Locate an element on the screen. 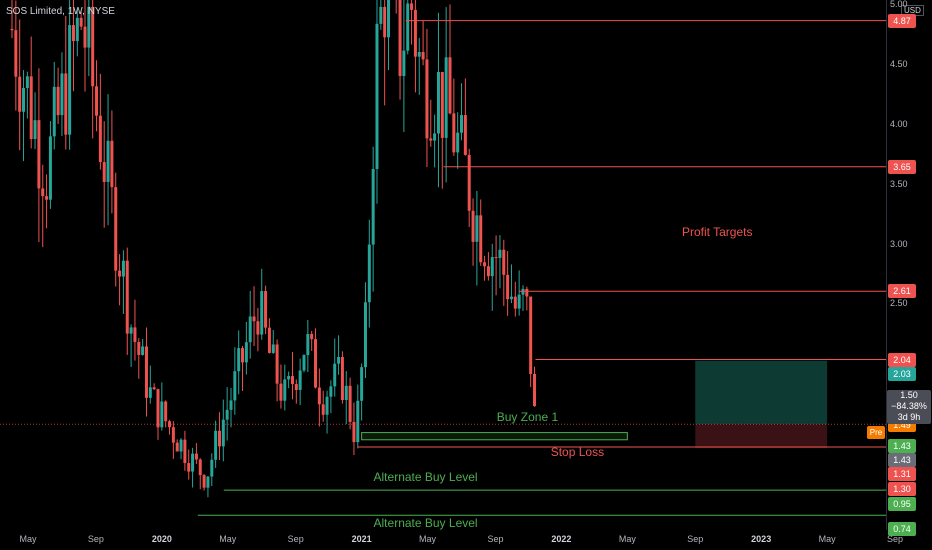 Image resolution: width=932 pixels, height=550 pixels. profit-zone is located at coordinates (761, 392).